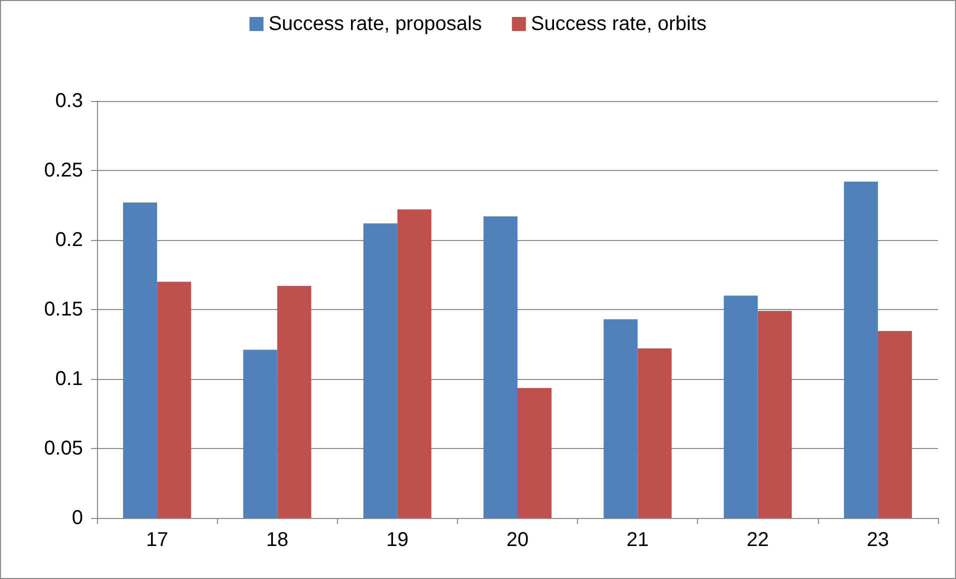 The height and width of the screenshot is (579, 956). Describe the element at coordinates (637, 540) in the screenshot. I see `x-tick-label: 21` at that location.